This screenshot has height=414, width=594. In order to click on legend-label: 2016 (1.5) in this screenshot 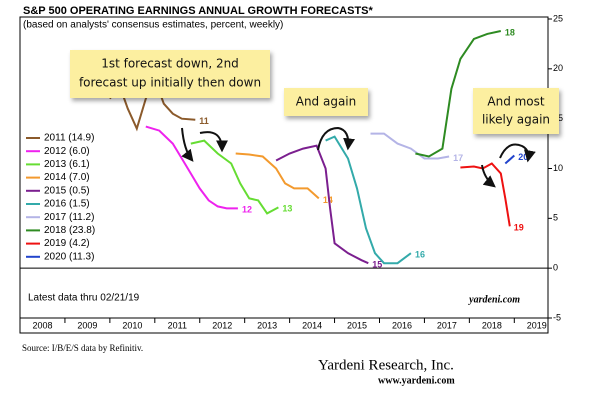, I will do `click(67, 204)`.